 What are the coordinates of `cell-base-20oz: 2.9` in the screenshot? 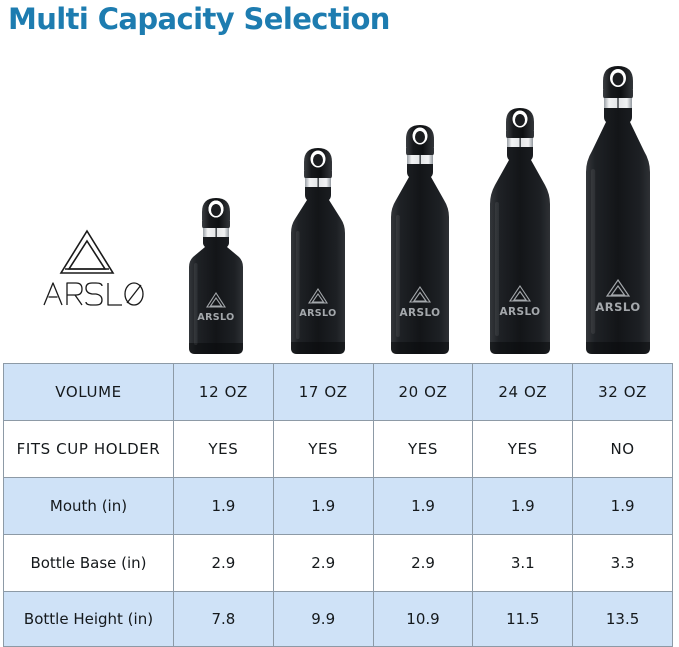 It's located at (423, 563).